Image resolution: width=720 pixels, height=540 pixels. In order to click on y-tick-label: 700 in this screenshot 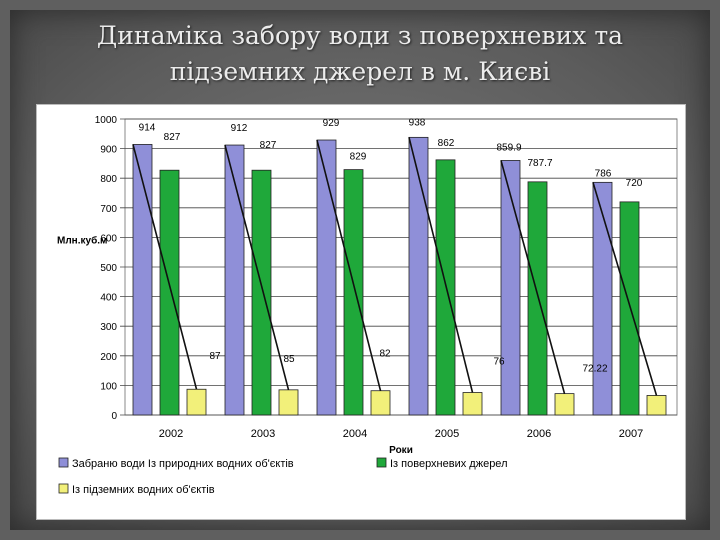, I will do `click(108, 209)`.